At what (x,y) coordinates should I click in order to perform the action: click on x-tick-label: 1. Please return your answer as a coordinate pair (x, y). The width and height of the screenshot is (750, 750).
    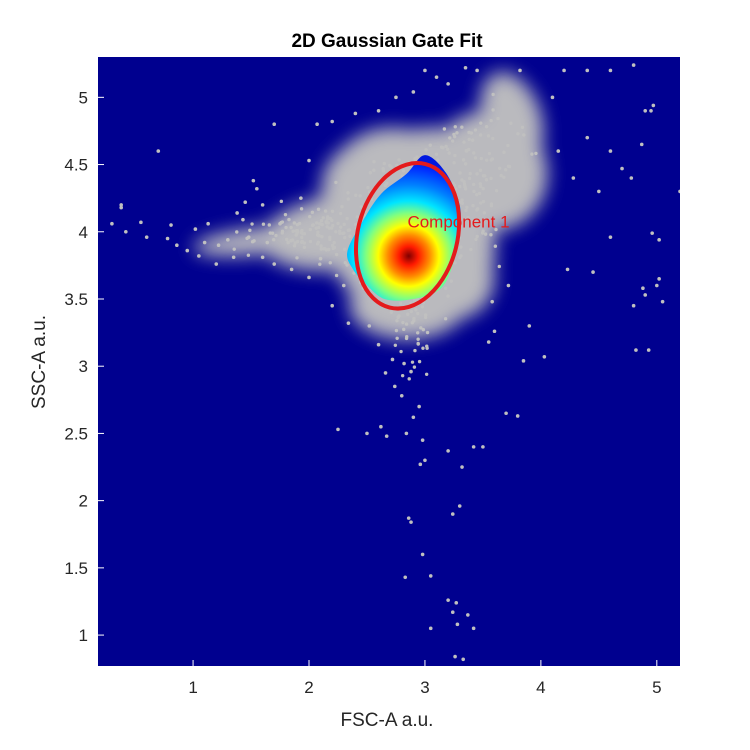
    Looking at the image, I should click on (192, 687).